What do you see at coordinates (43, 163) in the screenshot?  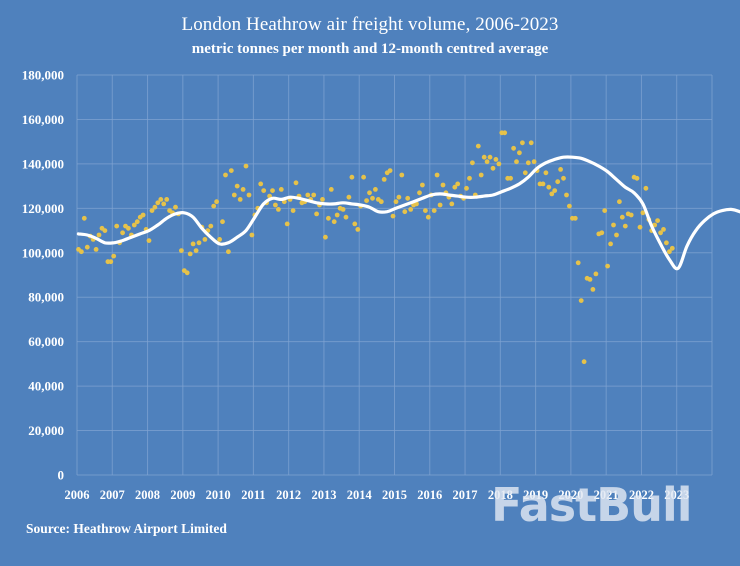 I see `y-tick-label: 140,000` at bounding box center [43, 163].